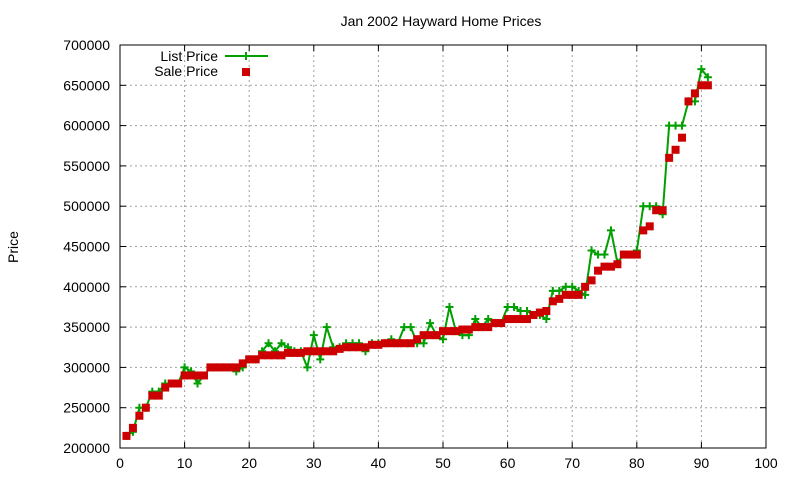  What do you see at coordinates (766, 463) in the screenshot?
I see `x-tick-label: 100` at bounding box center [766, 463].